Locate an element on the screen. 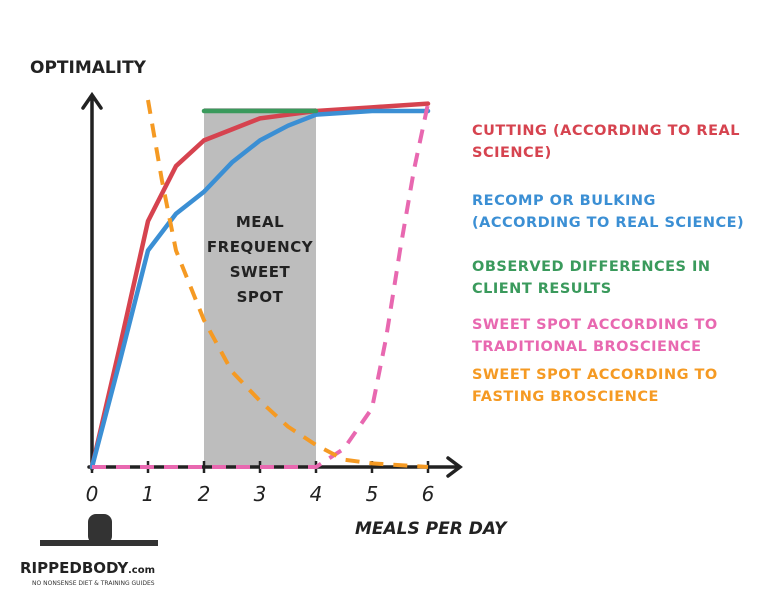  x-tick-label: 5 is located at coordinates (372, 494).